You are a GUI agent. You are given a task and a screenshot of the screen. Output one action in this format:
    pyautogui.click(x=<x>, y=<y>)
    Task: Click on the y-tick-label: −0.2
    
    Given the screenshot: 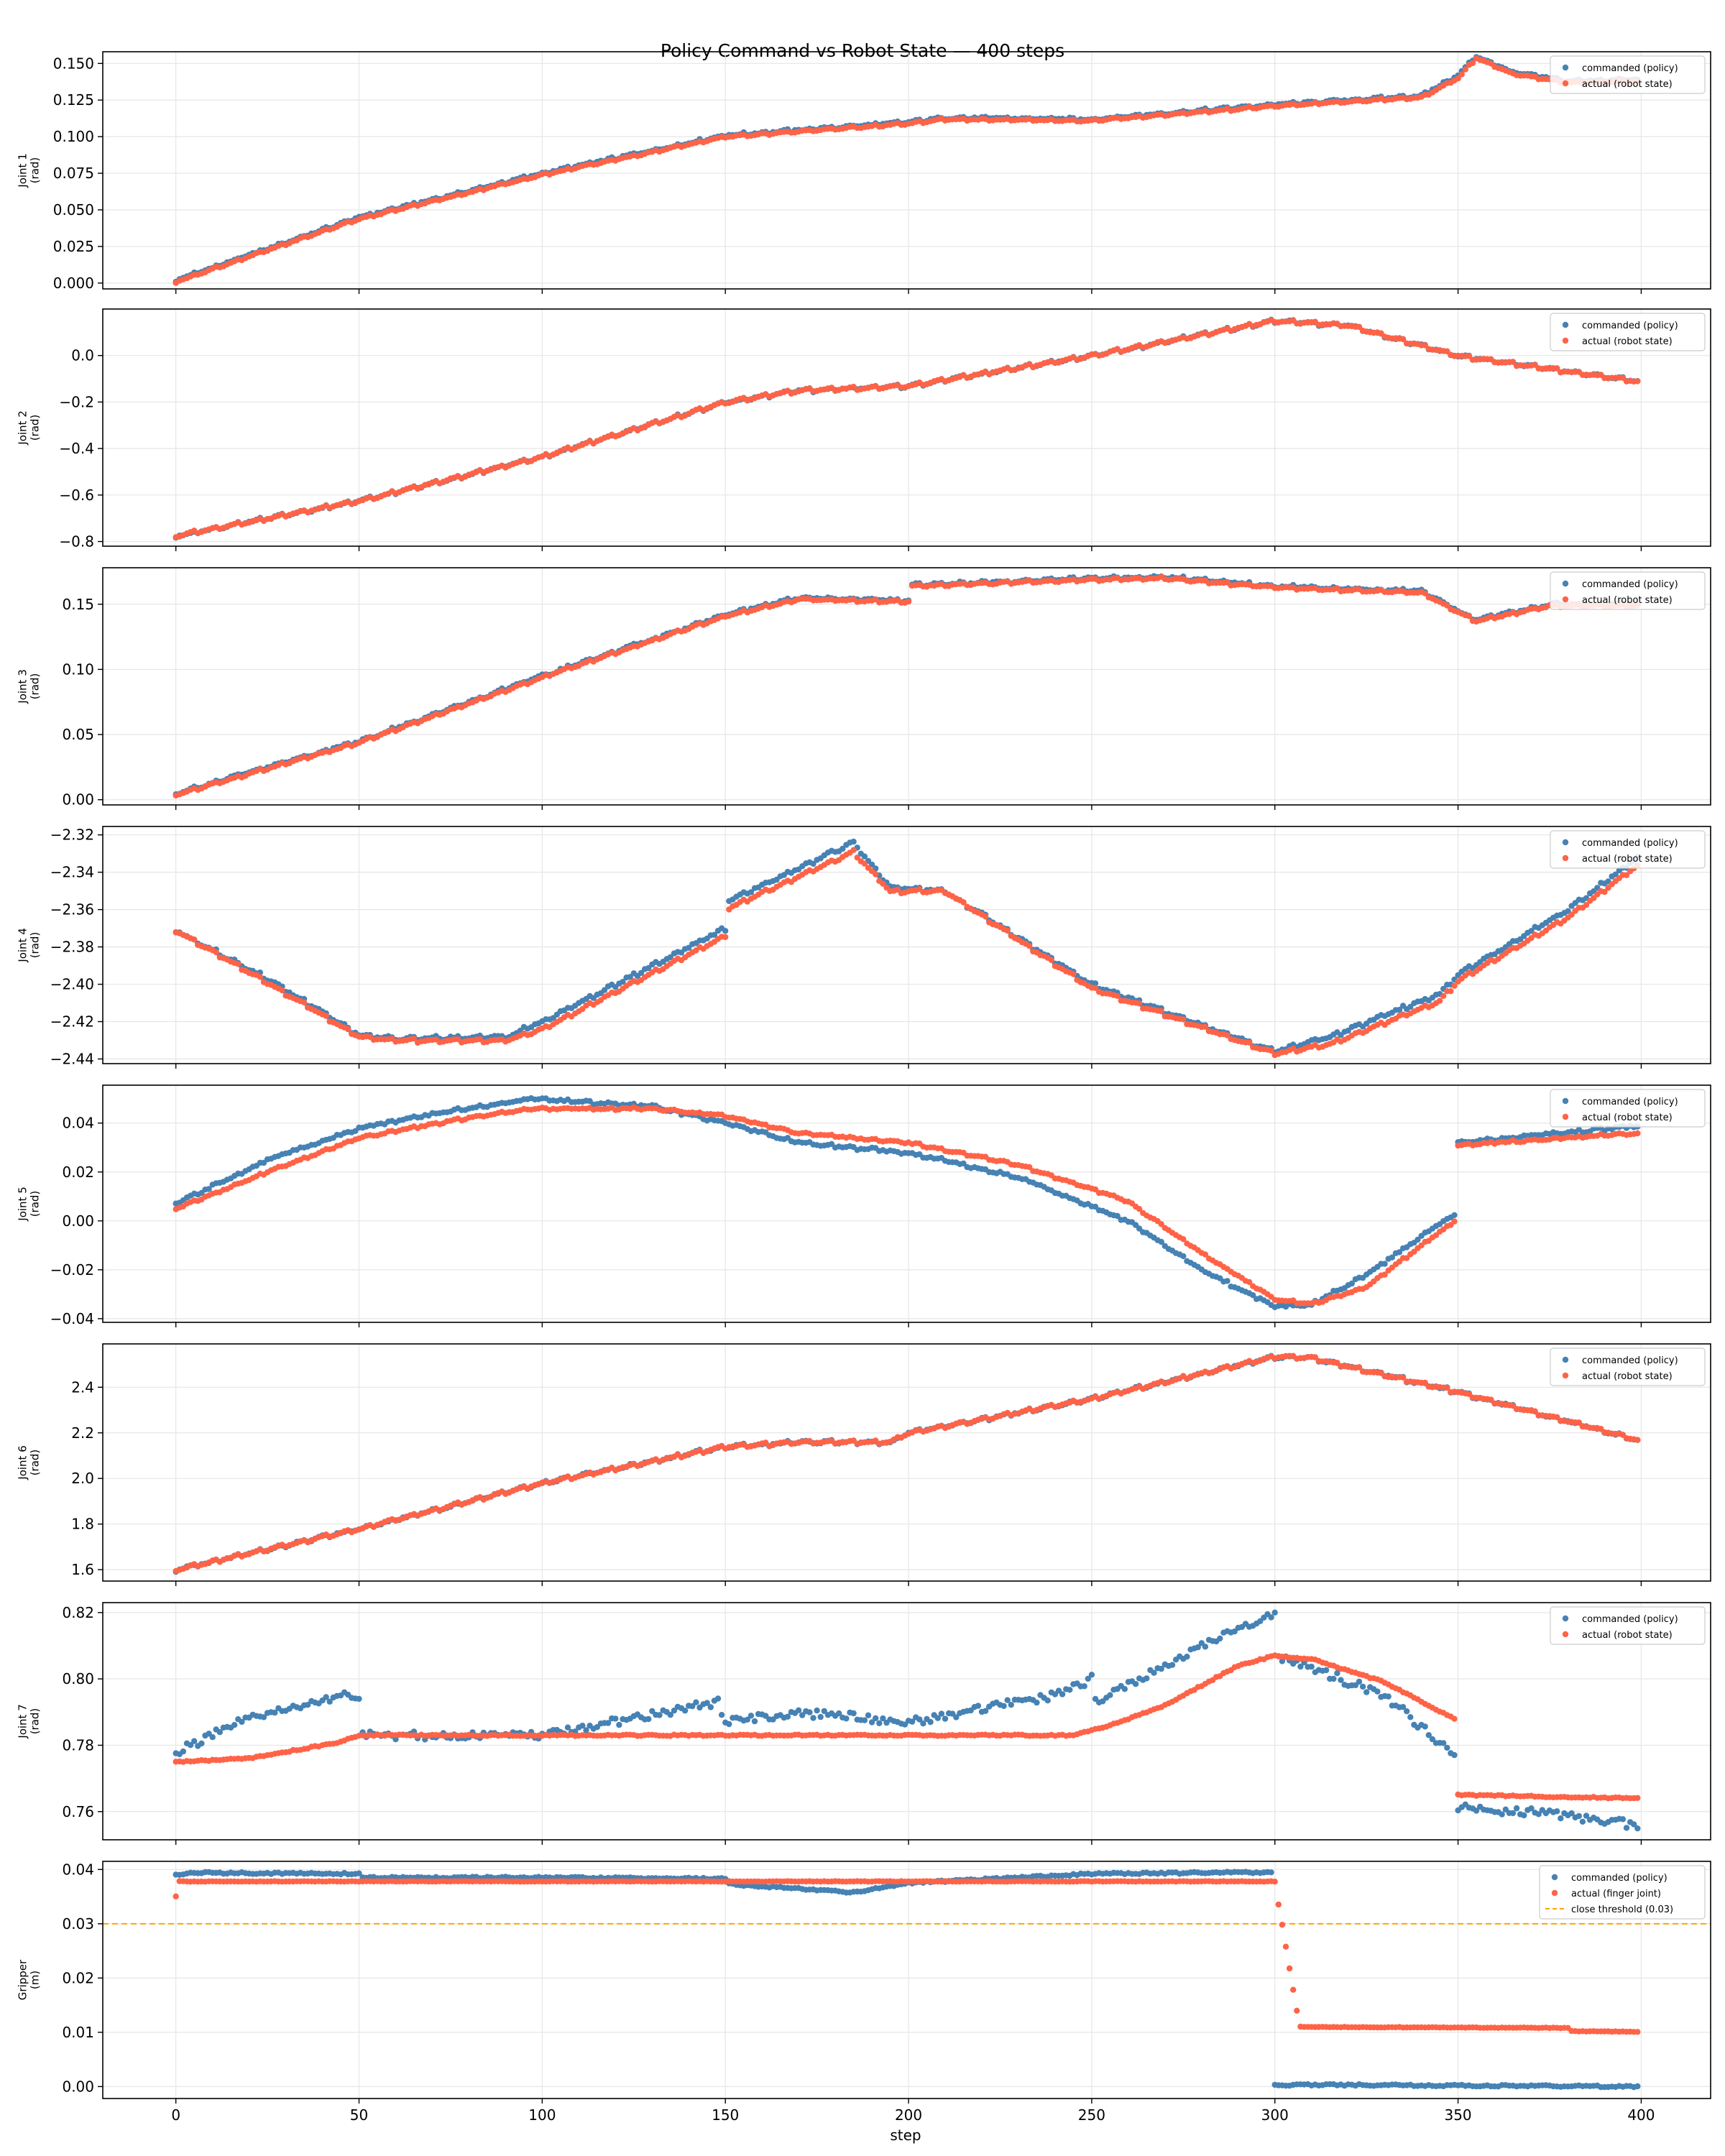 What is the action you would take?
    pyautogui.click(x=76, y=402)
    